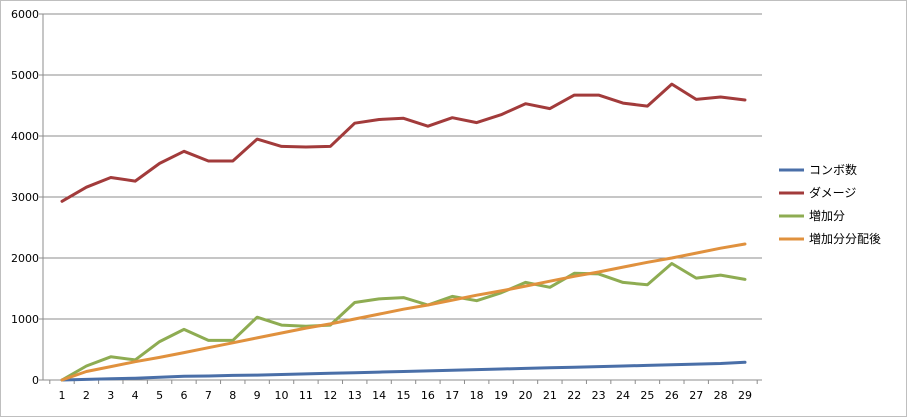 This screenshot has width=907, height=417. Describe the element at coordinates (574, 395) in the screenshot. I see `x-tick-label: 22` at that location.